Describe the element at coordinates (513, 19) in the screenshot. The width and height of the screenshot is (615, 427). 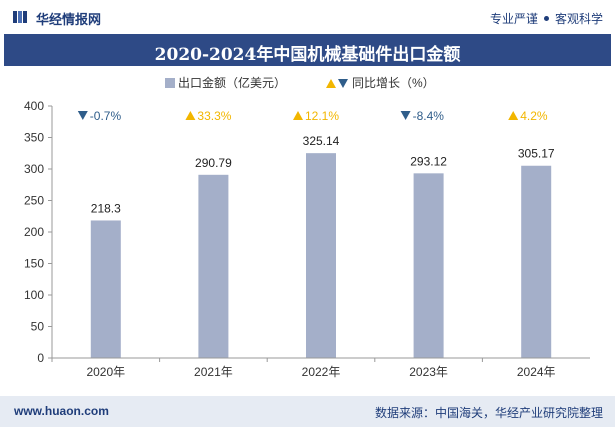
I see `slogan-left: 专业严谨` at that location.